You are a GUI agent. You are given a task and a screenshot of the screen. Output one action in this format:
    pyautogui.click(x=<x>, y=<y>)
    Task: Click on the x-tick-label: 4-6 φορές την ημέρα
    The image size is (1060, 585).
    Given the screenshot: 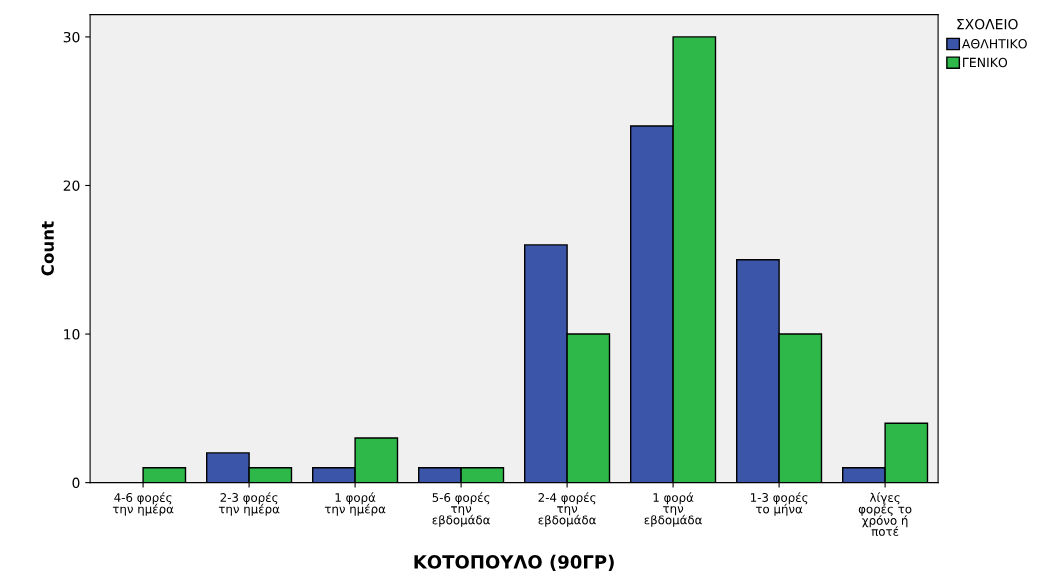 What is the action you would take?
    pyautogui.click(x=143, y=504)
    